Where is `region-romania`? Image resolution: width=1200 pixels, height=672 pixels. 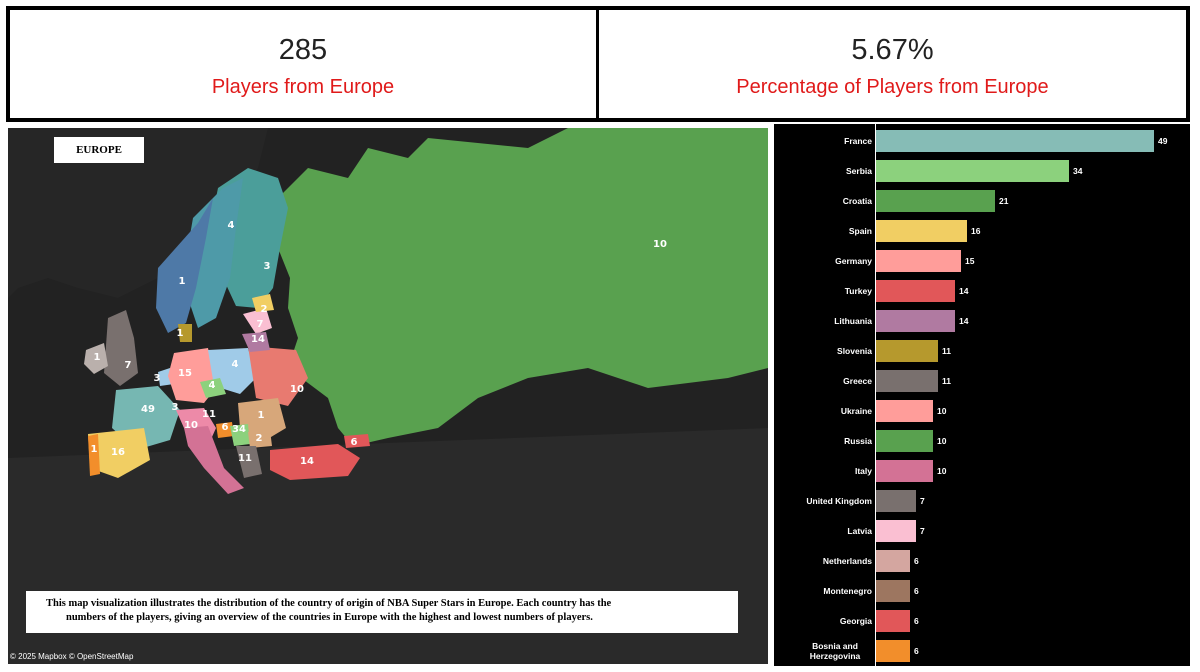
region-romania is located at coordinates (262, 419).